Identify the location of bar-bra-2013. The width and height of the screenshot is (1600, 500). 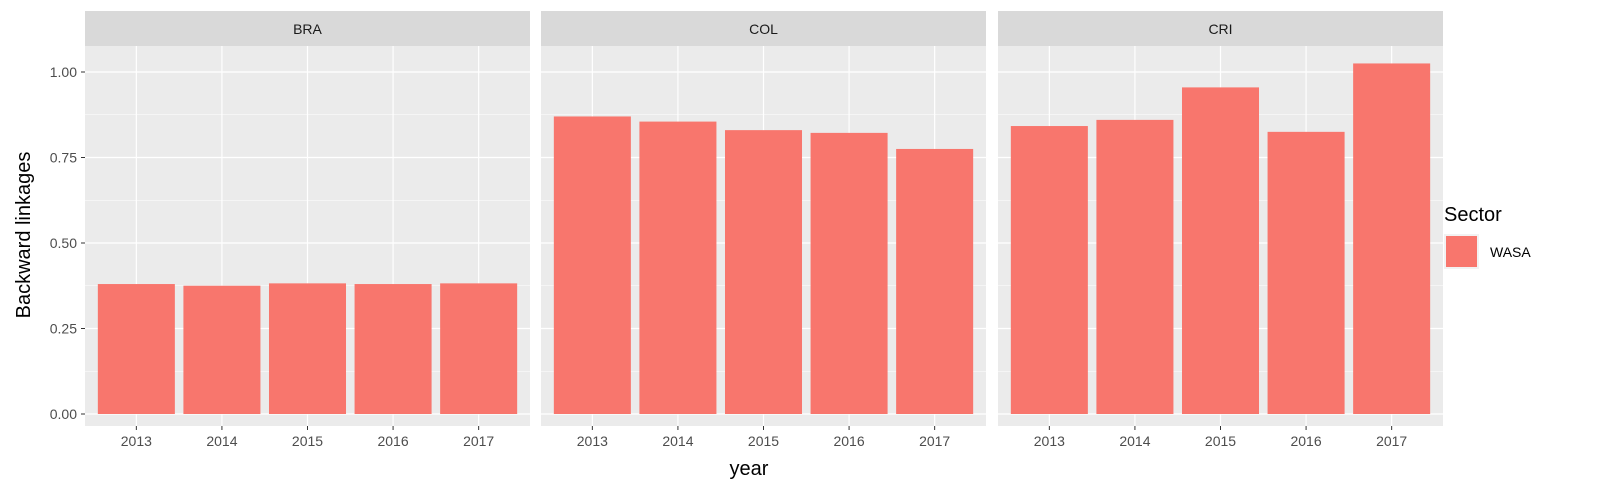
(136, 349).